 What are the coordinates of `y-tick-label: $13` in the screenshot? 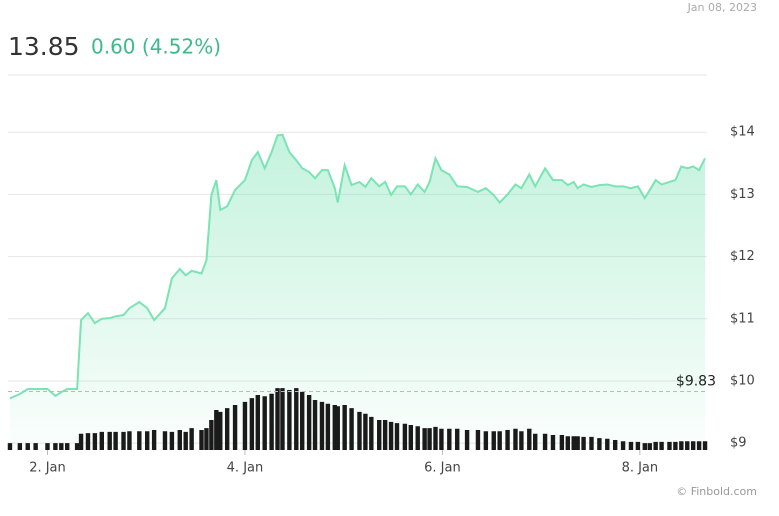 It's located at (742, 194).